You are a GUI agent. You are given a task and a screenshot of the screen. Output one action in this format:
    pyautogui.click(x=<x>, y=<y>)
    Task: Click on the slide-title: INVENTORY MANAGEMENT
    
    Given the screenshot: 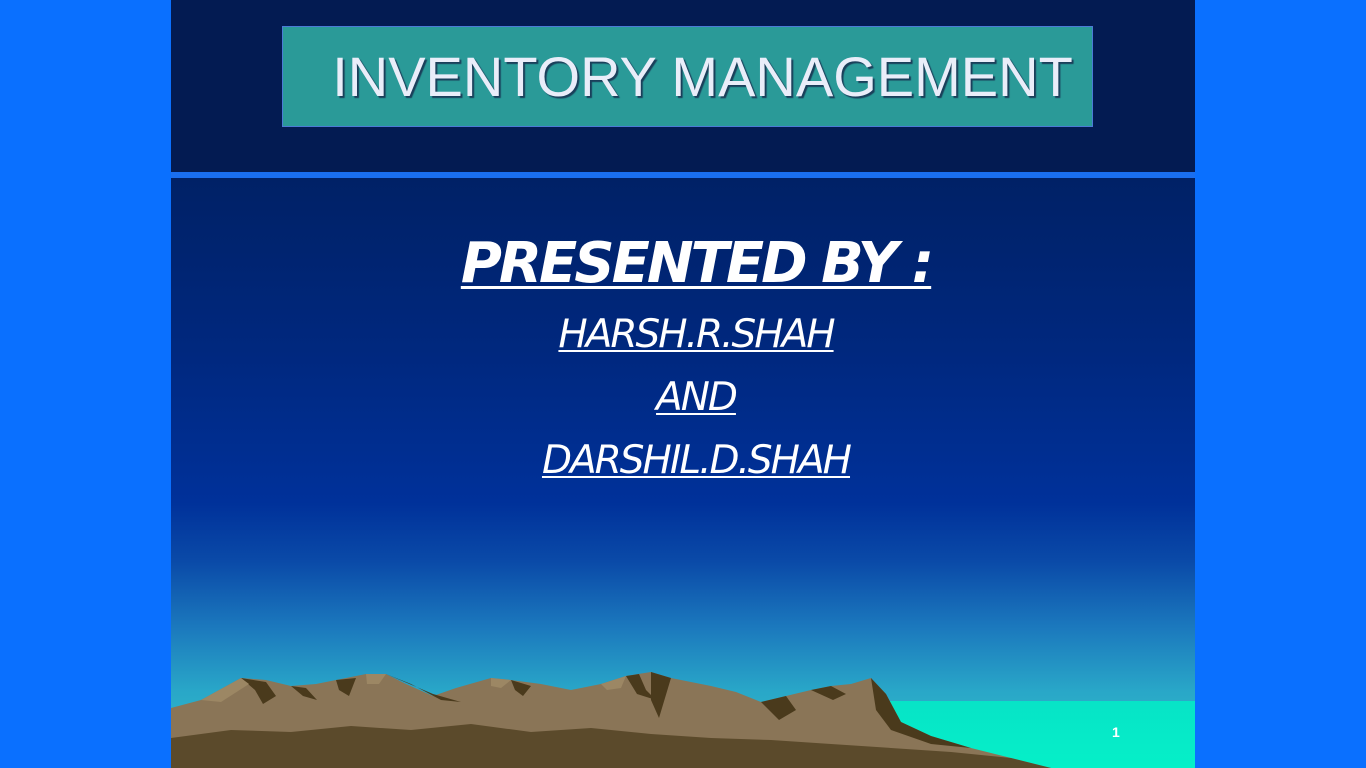 What is the action you would take?
    pyautogui.click(x=702, y=76)
    